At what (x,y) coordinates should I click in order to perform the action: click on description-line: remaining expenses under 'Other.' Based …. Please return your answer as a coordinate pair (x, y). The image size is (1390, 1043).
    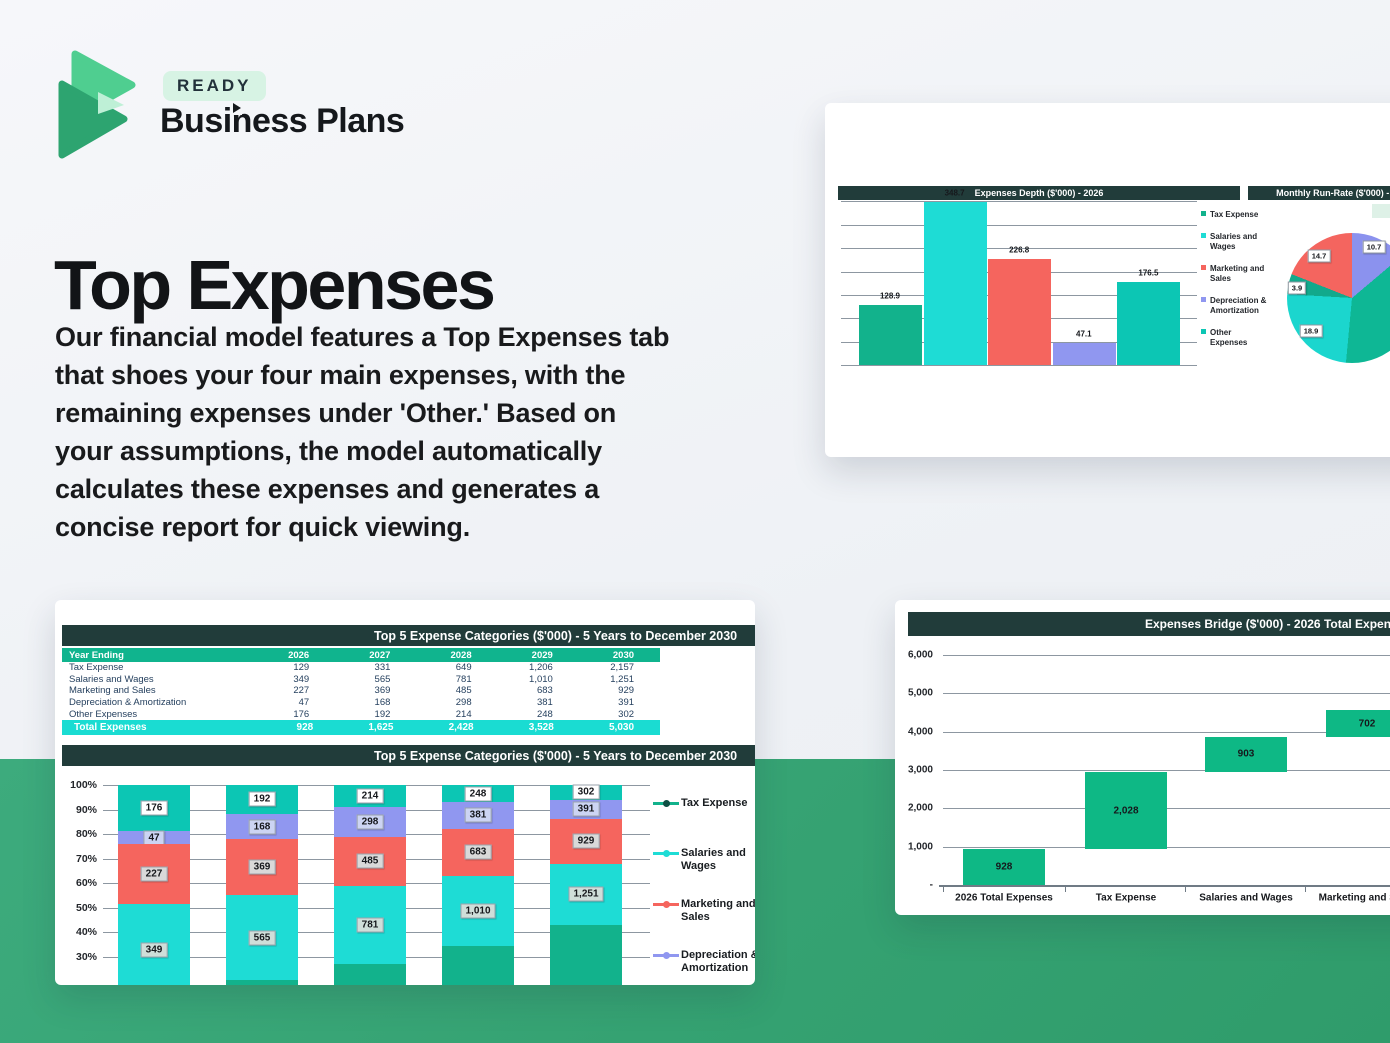
    Looking at the image, I should click on (336, 413).